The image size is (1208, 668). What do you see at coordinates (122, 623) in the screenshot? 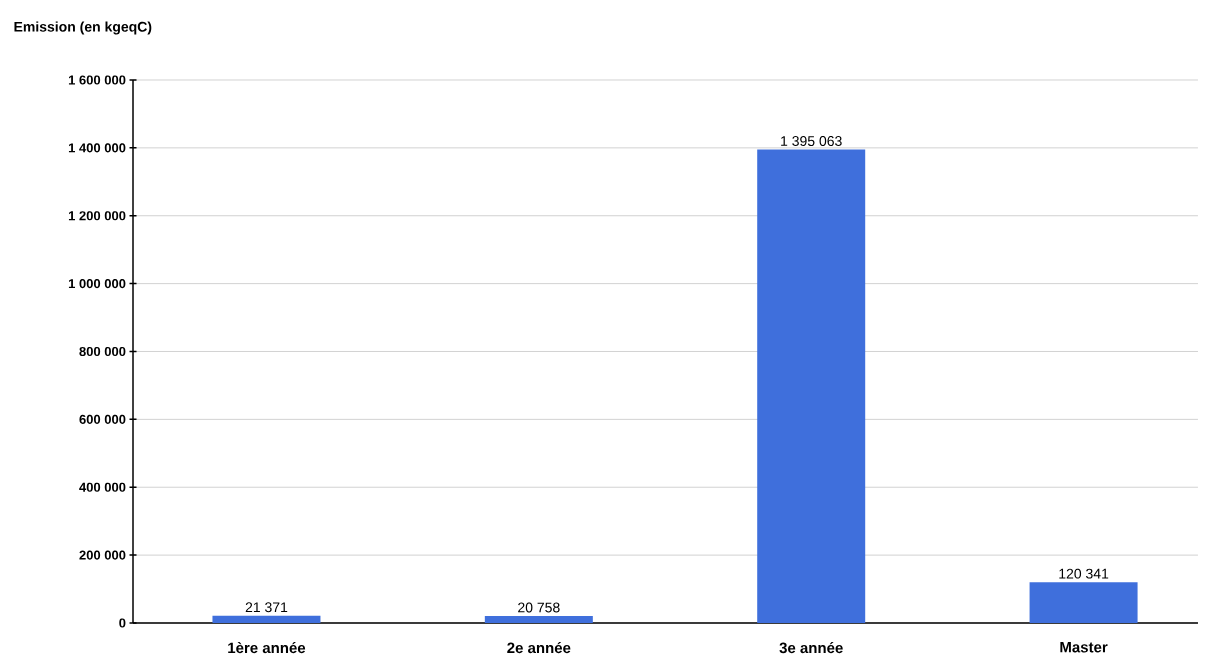
I see `y-tick-label: 0` at bounding box center [122, 623].